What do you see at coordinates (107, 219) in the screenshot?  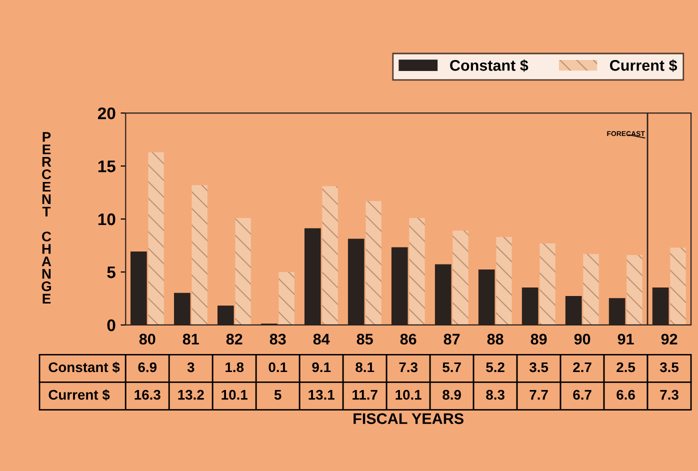 I see `y-tick-label: 10` at bounding box center [107, 219].